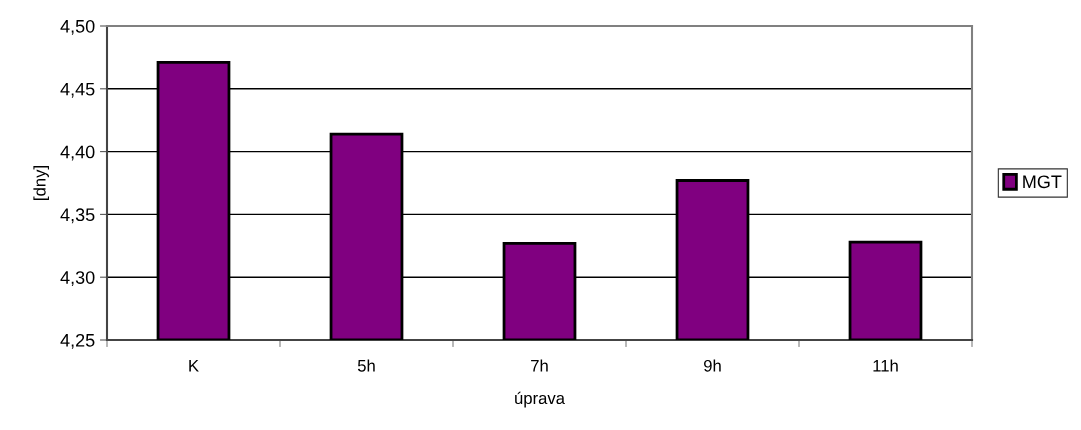 The width and height of the screenshot is (1081, 430). I want to click on x-tick-label: 9h, so click(712, 365).